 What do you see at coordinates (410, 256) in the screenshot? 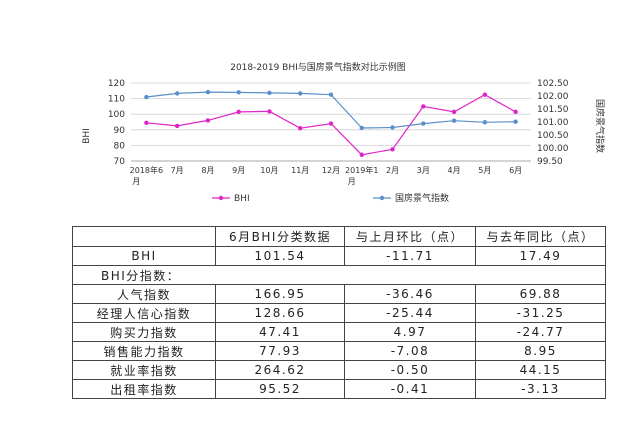
I see `table-cell: -11.71` at bounding box center [410, 256].